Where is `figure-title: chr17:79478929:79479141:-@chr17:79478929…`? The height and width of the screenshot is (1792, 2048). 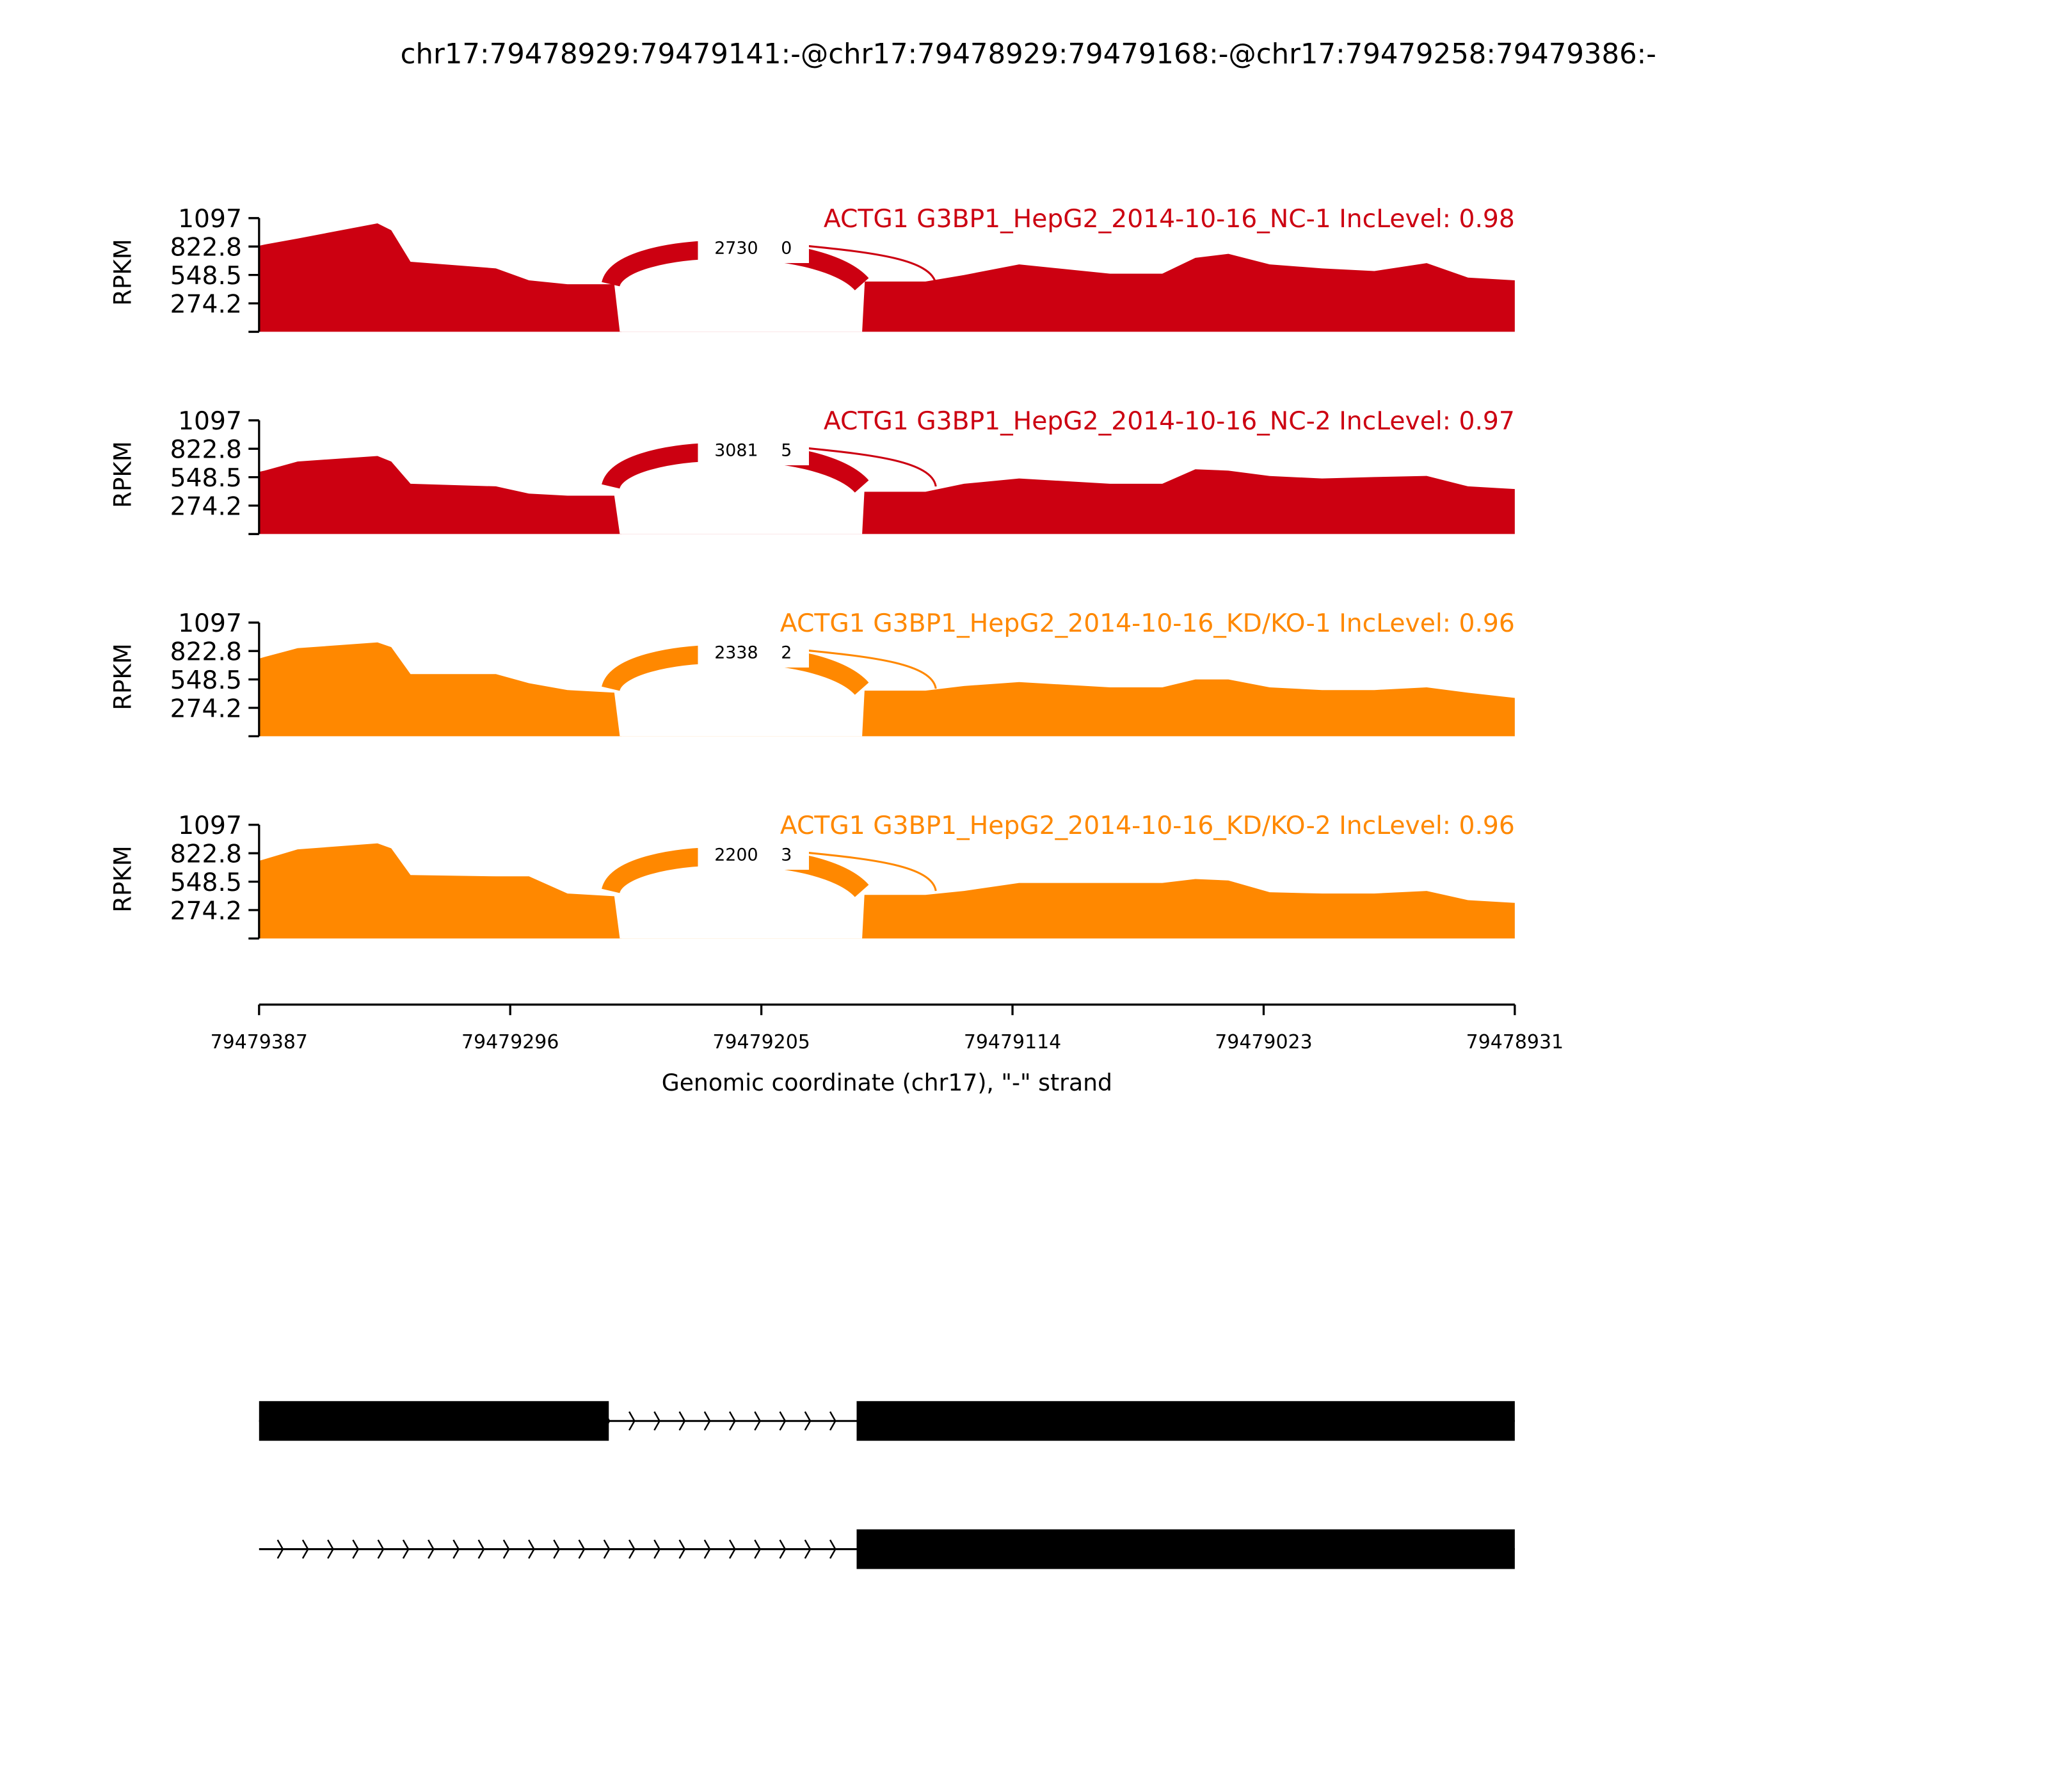 figure-title: chr17:79478929:79479141:-@chr17:79478929… is located at coordinates (1028, 54).